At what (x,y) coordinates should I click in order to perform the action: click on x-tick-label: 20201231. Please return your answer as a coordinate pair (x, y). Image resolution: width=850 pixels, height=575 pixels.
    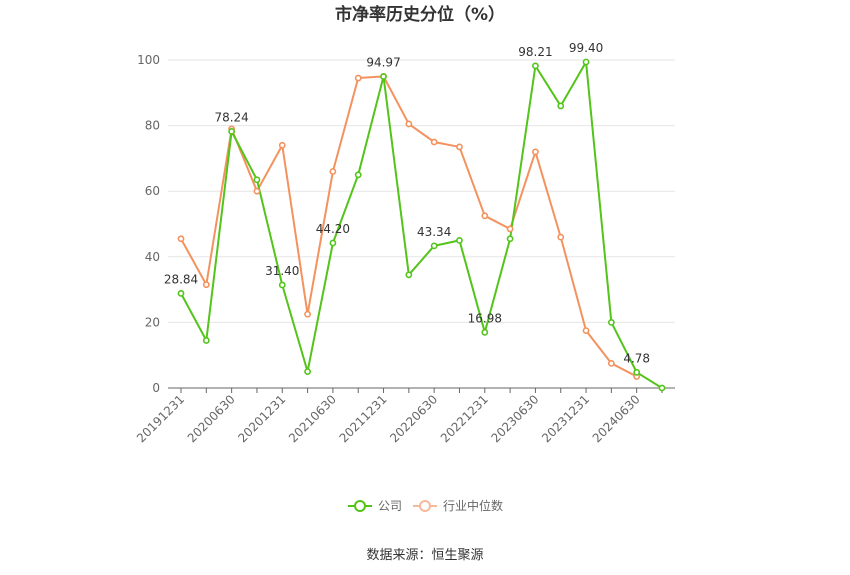
    Looking at the image, I should click on (261, 418).